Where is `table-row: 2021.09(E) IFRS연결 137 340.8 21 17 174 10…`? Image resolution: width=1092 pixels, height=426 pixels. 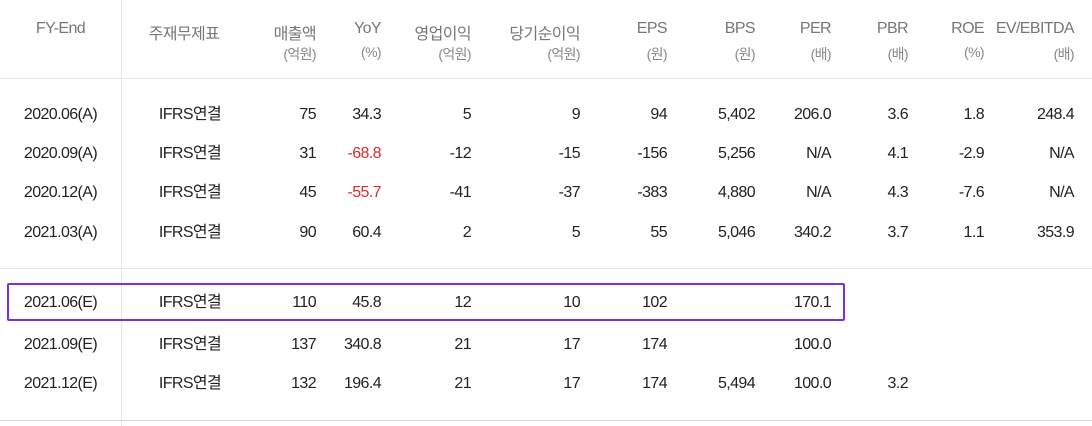
table-row: 2021.09(E) IFRS연결 137 340.8 21 17 174 10… is located at coordinates (546, 345).